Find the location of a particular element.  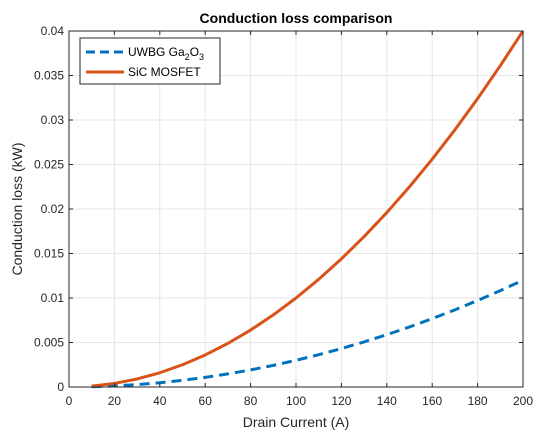

y-tick-label: 0.04 is located at coordinates (53, 31).